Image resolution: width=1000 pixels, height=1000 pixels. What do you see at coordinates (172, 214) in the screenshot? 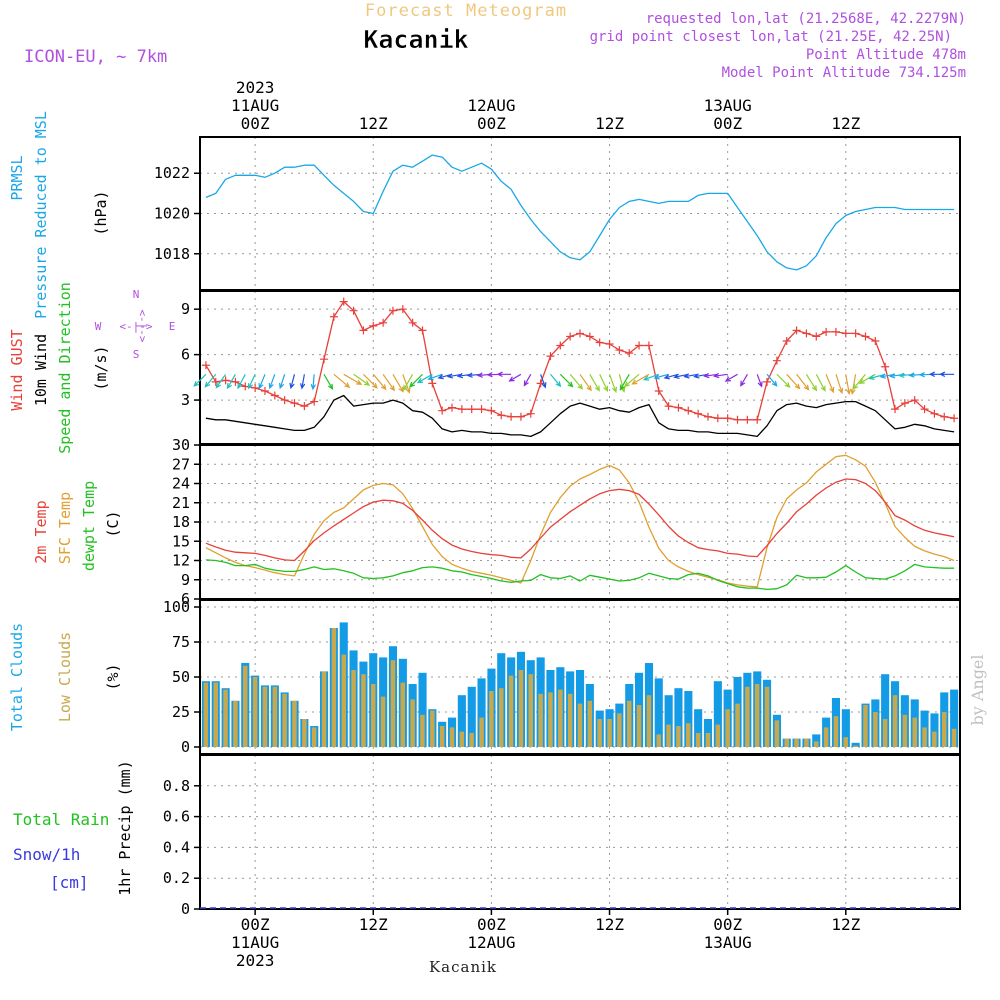
I see `y-tick-label: 1020` at bounding box center [172, 214].